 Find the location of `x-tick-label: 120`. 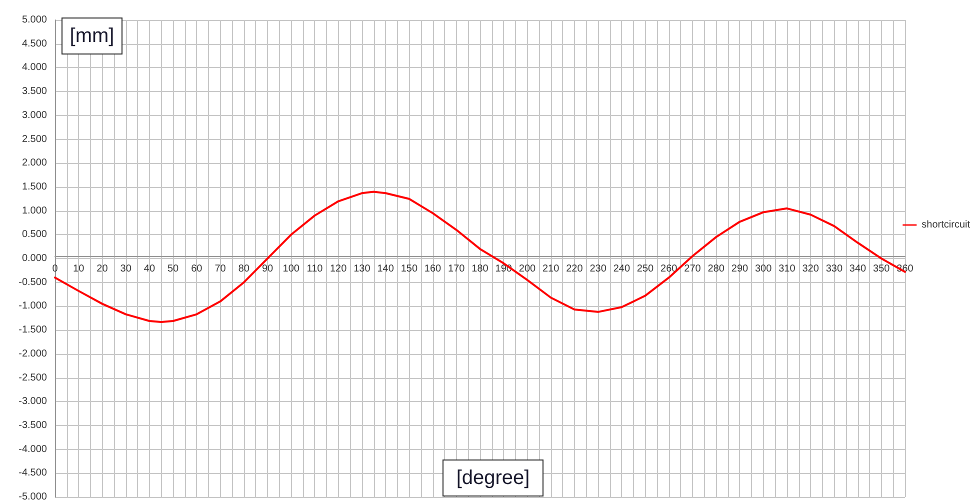

x-tick-label: 120 is located at coordinates (339, 269).